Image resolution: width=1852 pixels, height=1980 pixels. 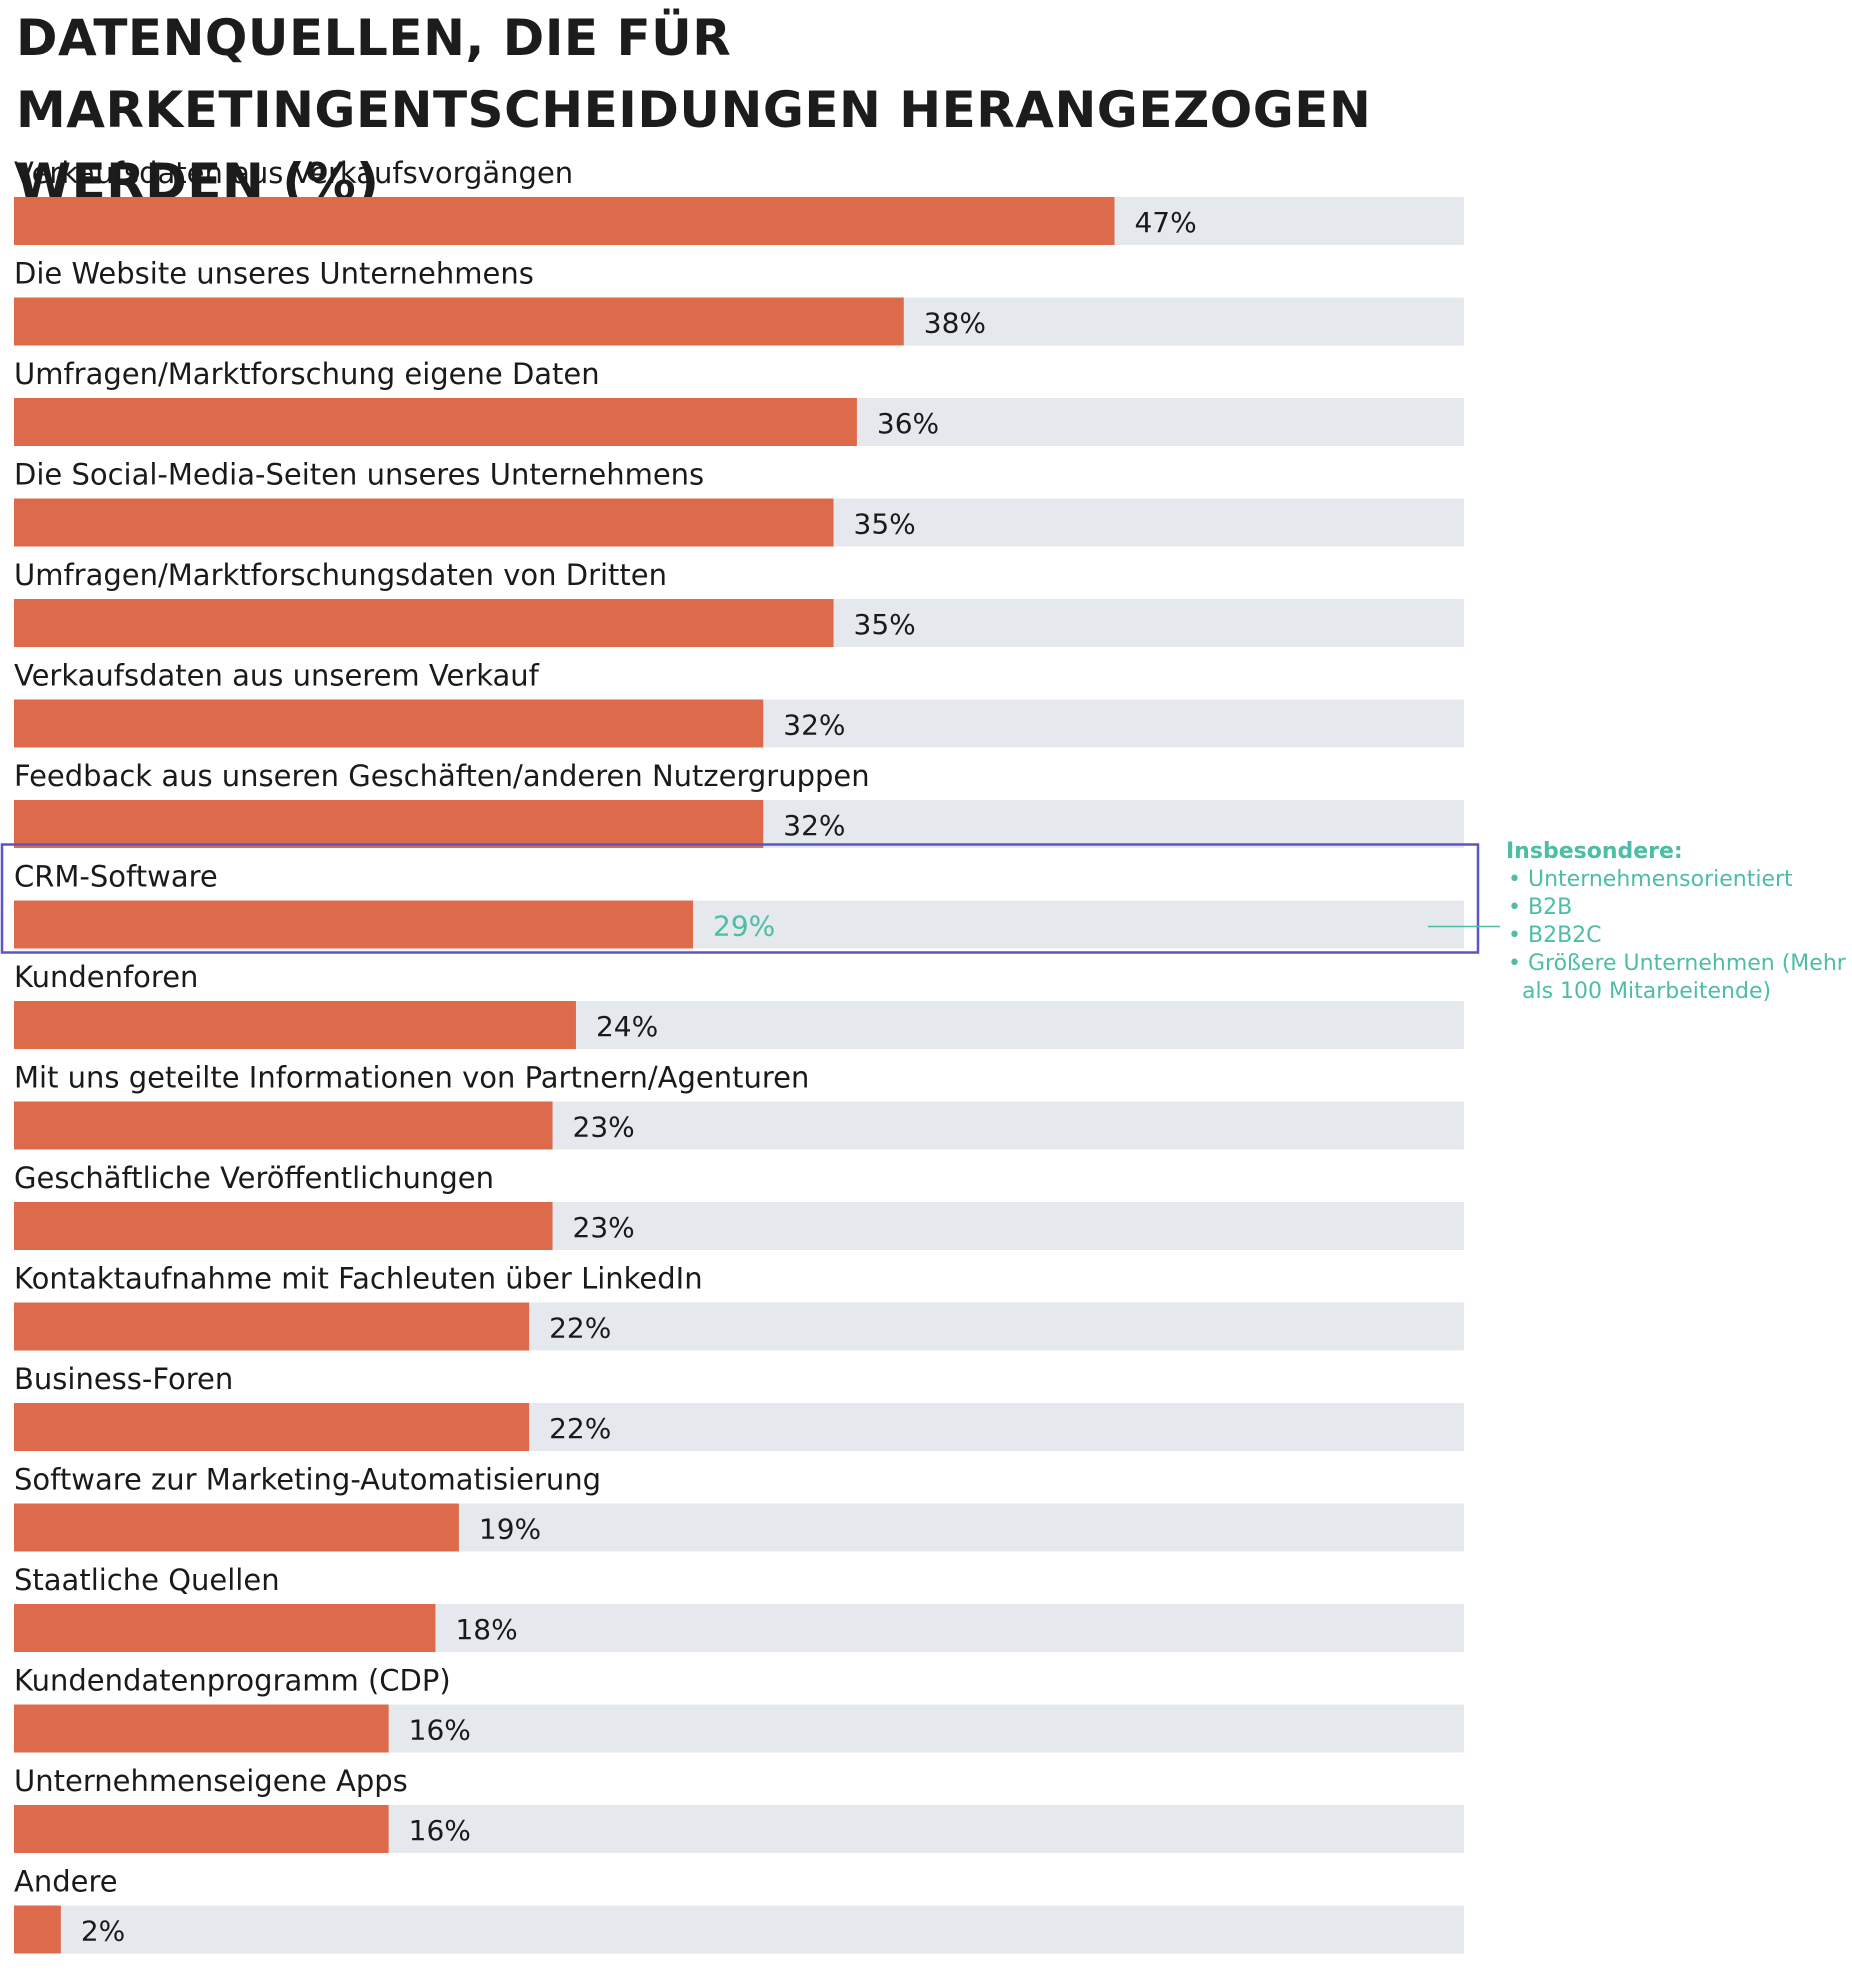 I want to click on value-label: 29%, so click(x=744, y=926).